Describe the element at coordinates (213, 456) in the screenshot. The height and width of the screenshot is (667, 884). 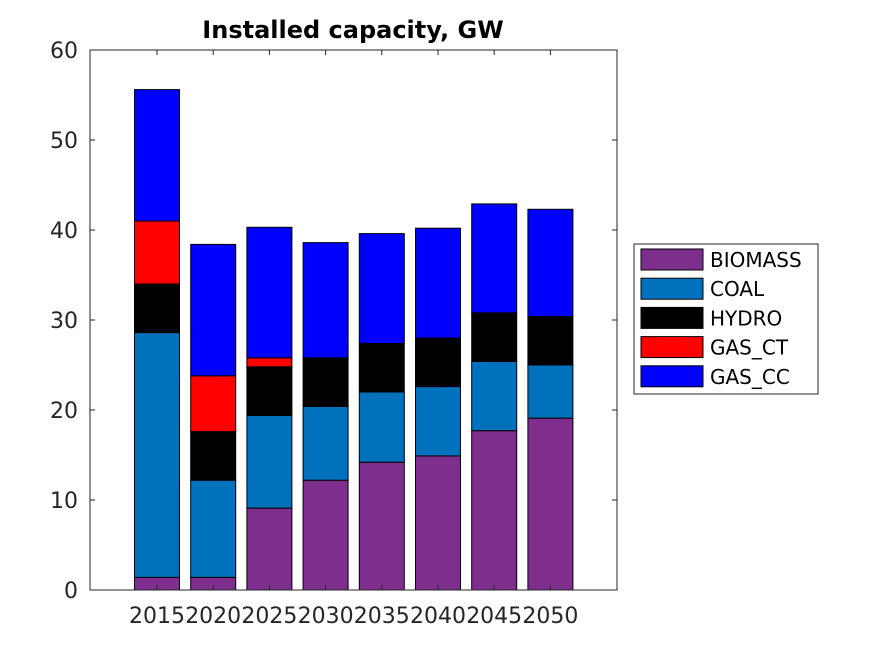
I see `bar-segment-hydro-2020` at that location.